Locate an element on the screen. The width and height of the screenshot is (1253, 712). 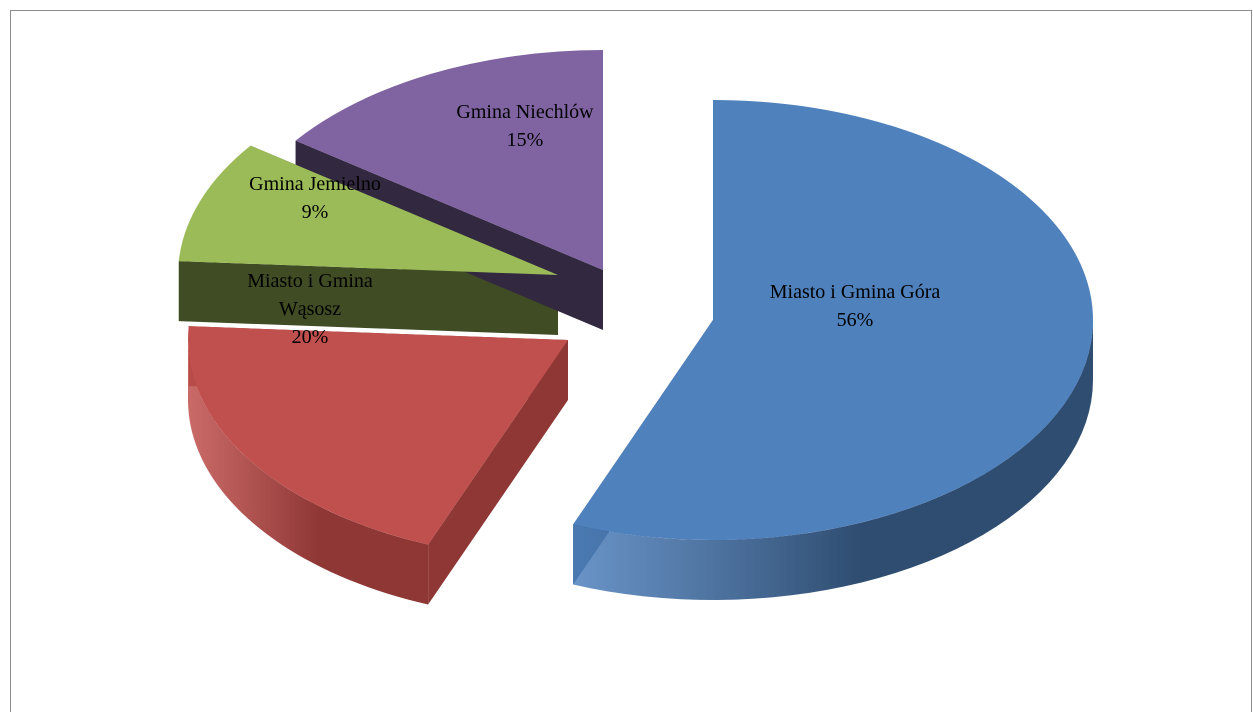
data-label-line: 20% is located at coordinates (310, 337).